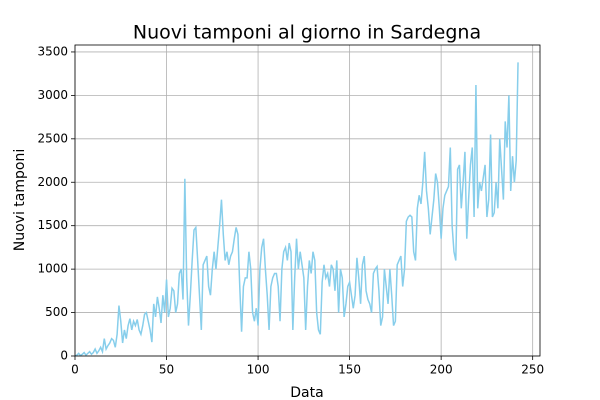  I want to click on x-tick-label: 200, so click(441, 370).